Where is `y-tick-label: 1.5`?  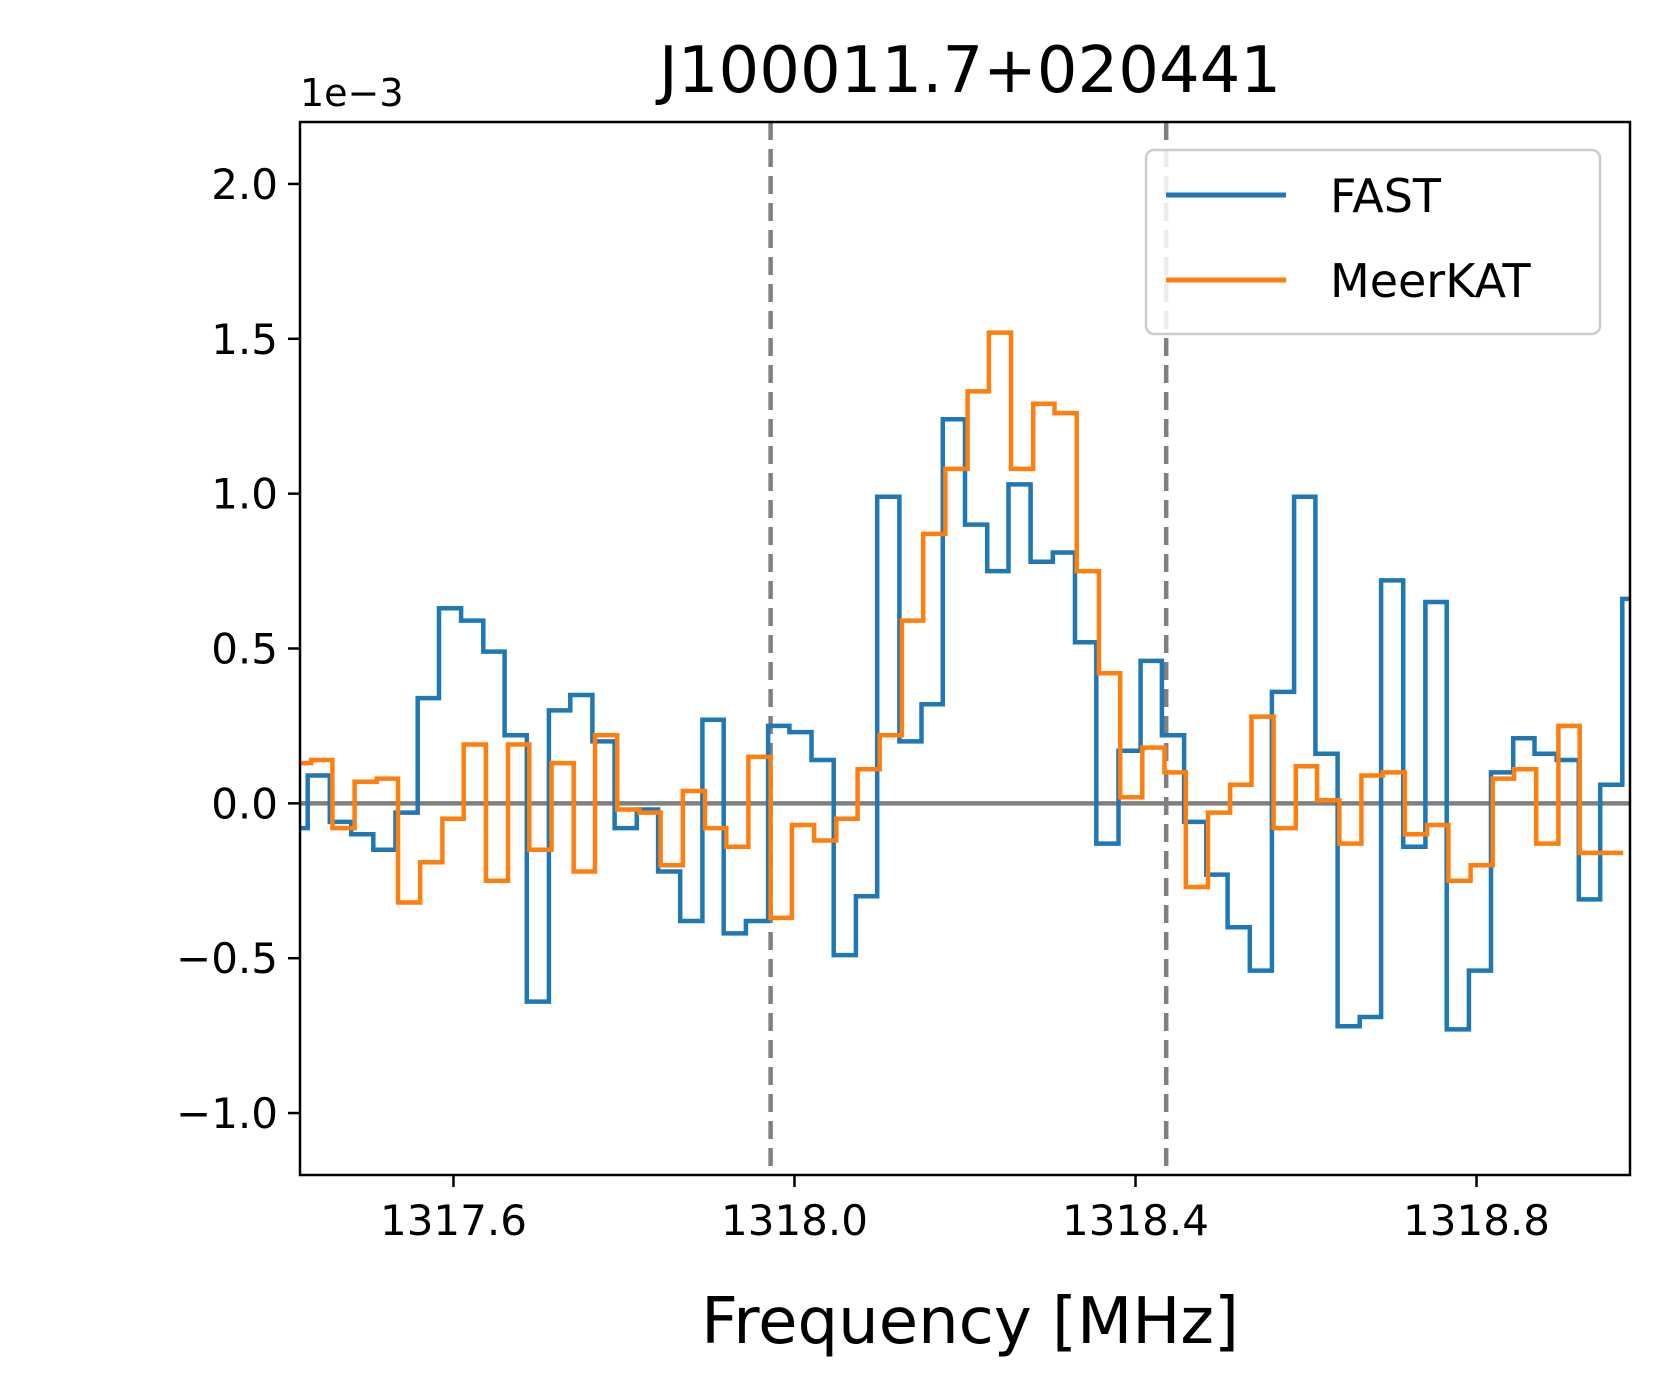 y-tick-label: 1.5 is located at coordinates (244, 339).